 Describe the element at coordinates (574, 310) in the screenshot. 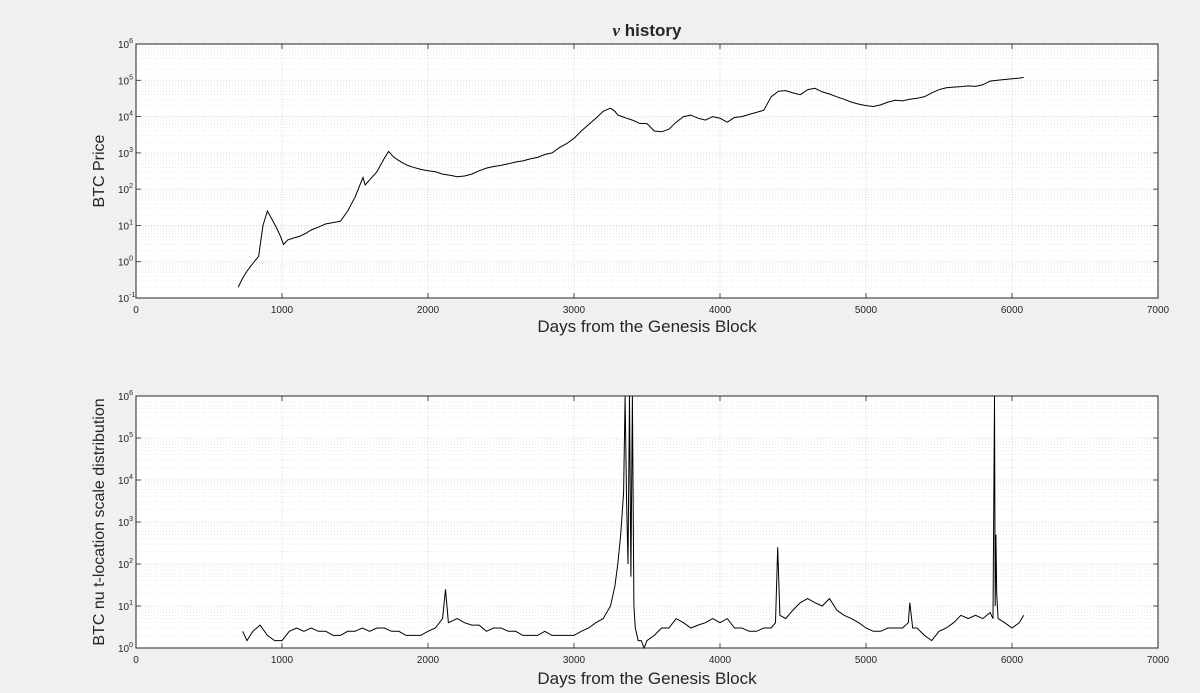

I see `price-x-tick-label: 3000` at that location.